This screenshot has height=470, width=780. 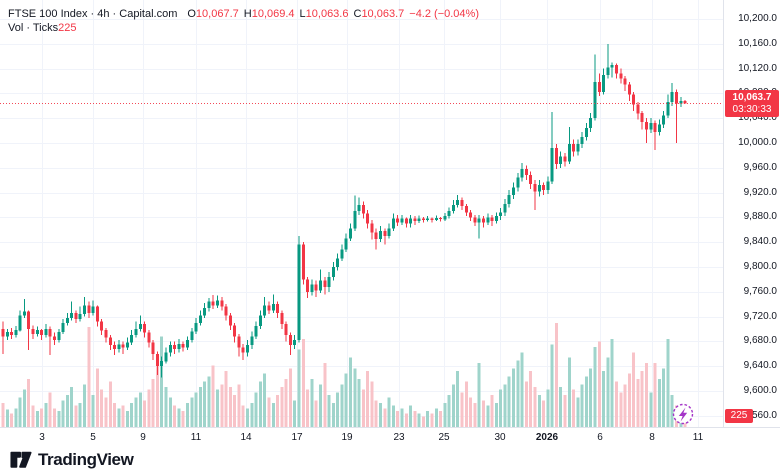 I want to click on time-axis: 3 5 9 11 14 17 19 23 25 30 2026 6 8 11, so click(x=390, y=438).